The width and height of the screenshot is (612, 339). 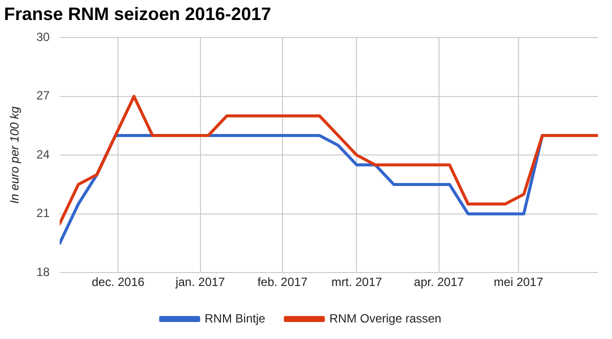 I want to click on y-axis-title: In euro per 100 kg, so click(x=15, y=155).